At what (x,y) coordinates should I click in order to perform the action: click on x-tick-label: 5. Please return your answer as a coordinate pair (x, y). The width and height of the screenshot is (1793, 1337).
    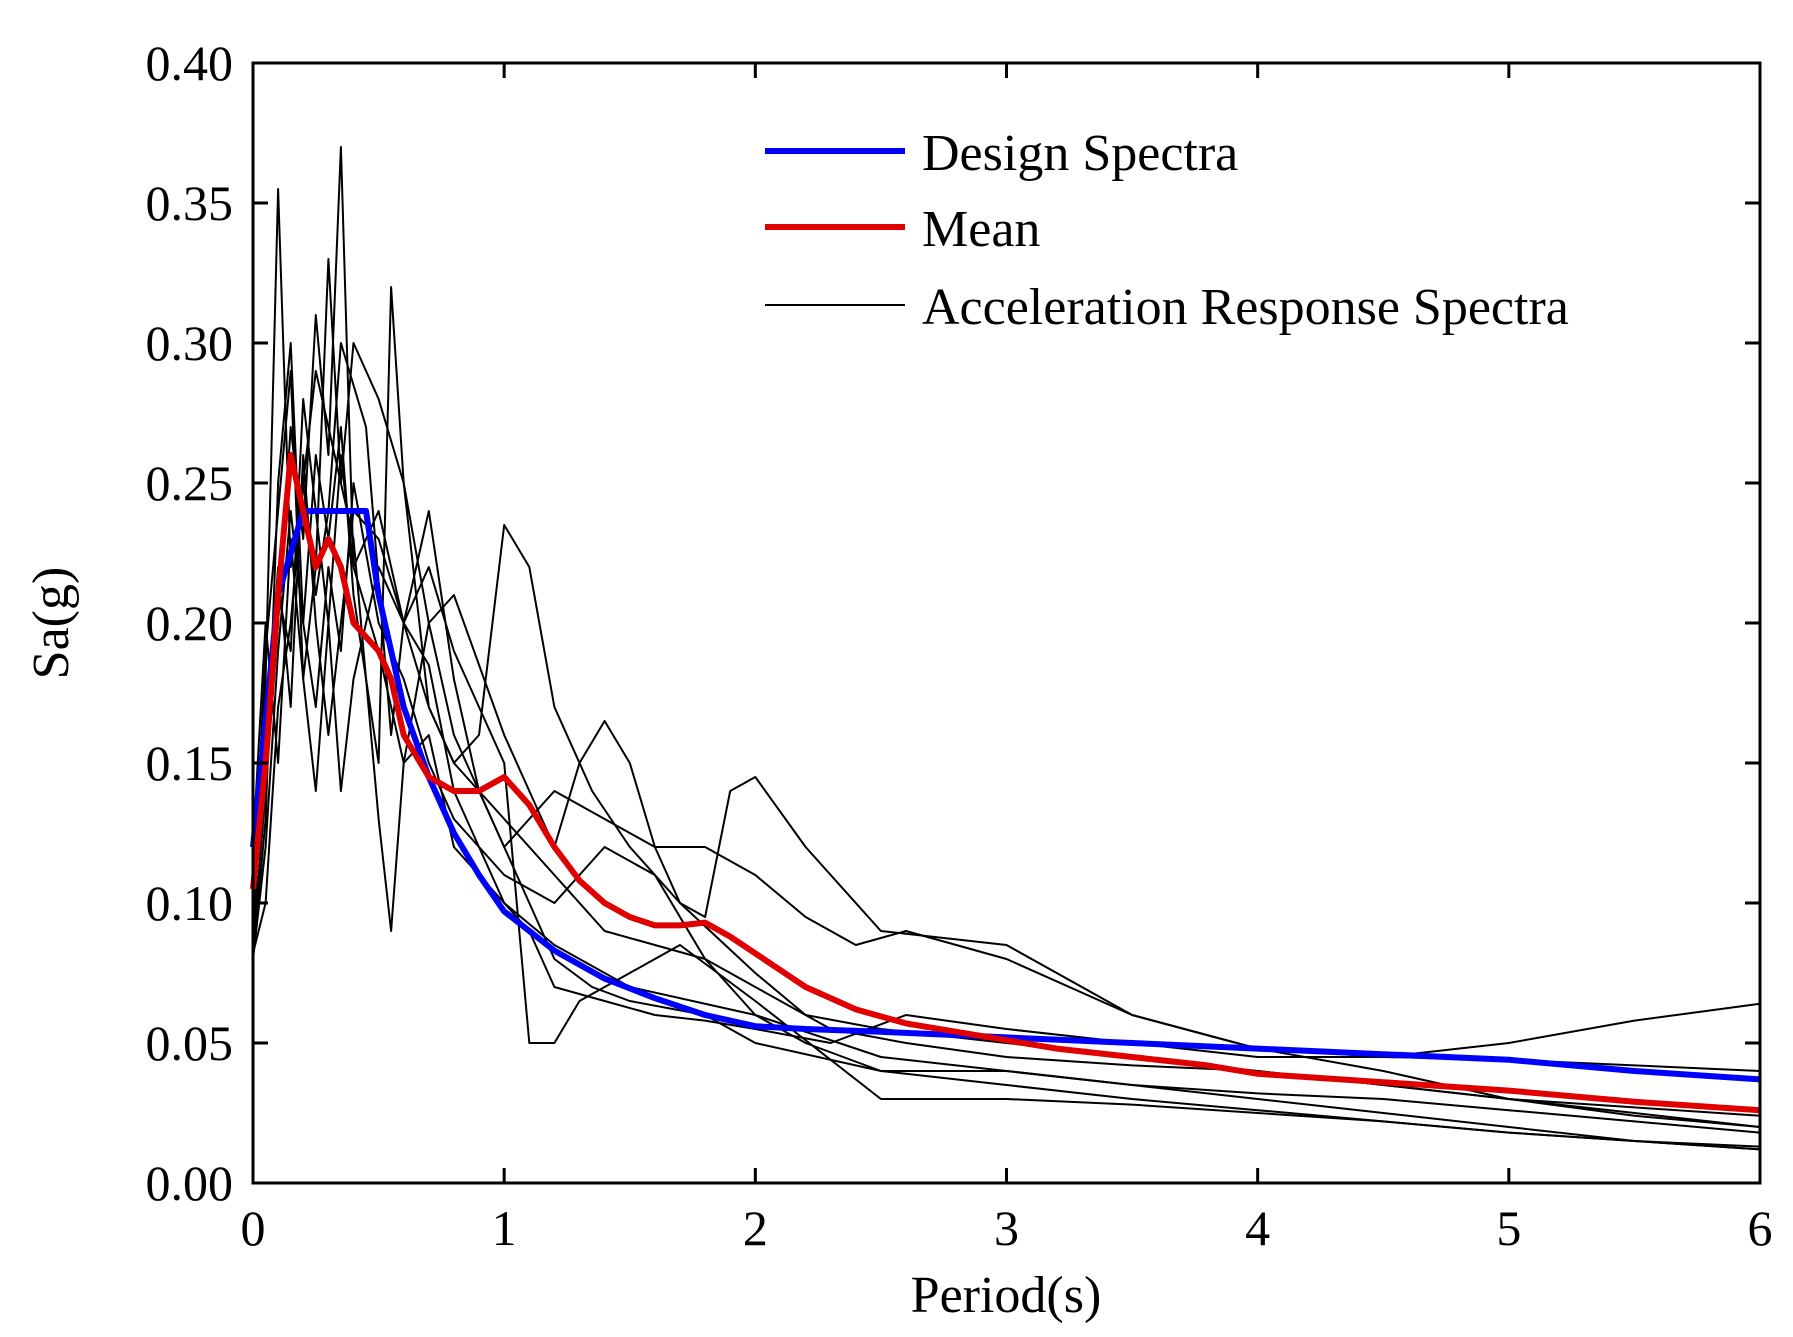
    Looking at the image, I should click on (1508, 1228).